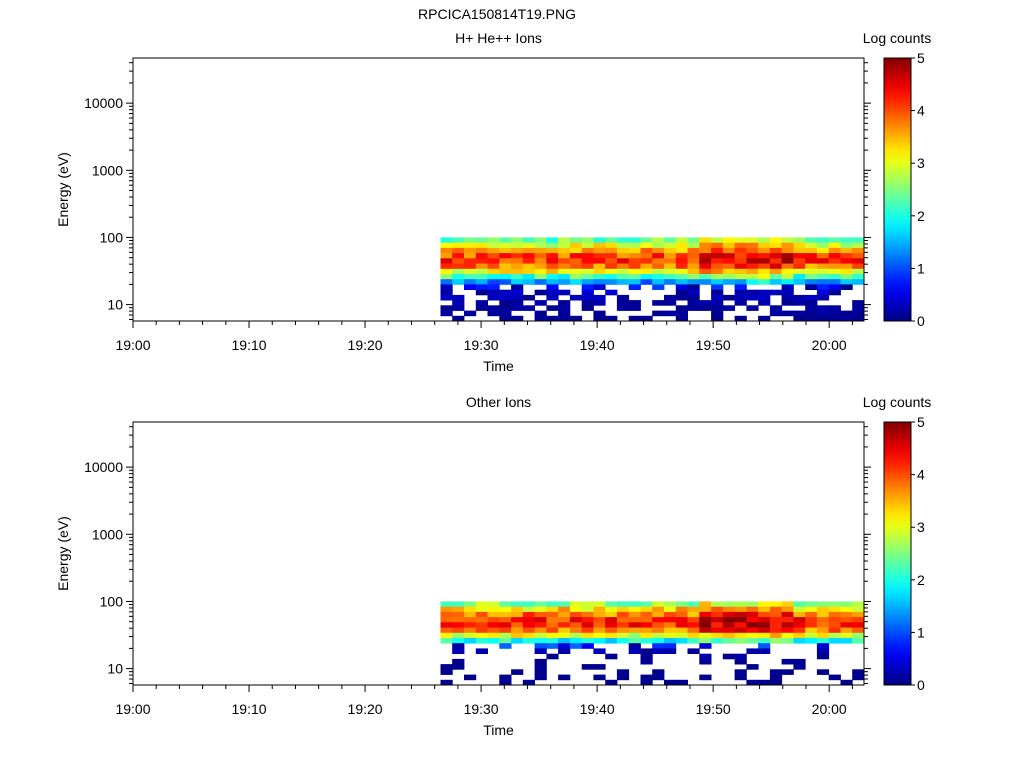 The image size is (1024, 768). Describe the element at coordinates (63, 189) in the screenshot. I see `y-axis-label: Energy (eV)` at that location.